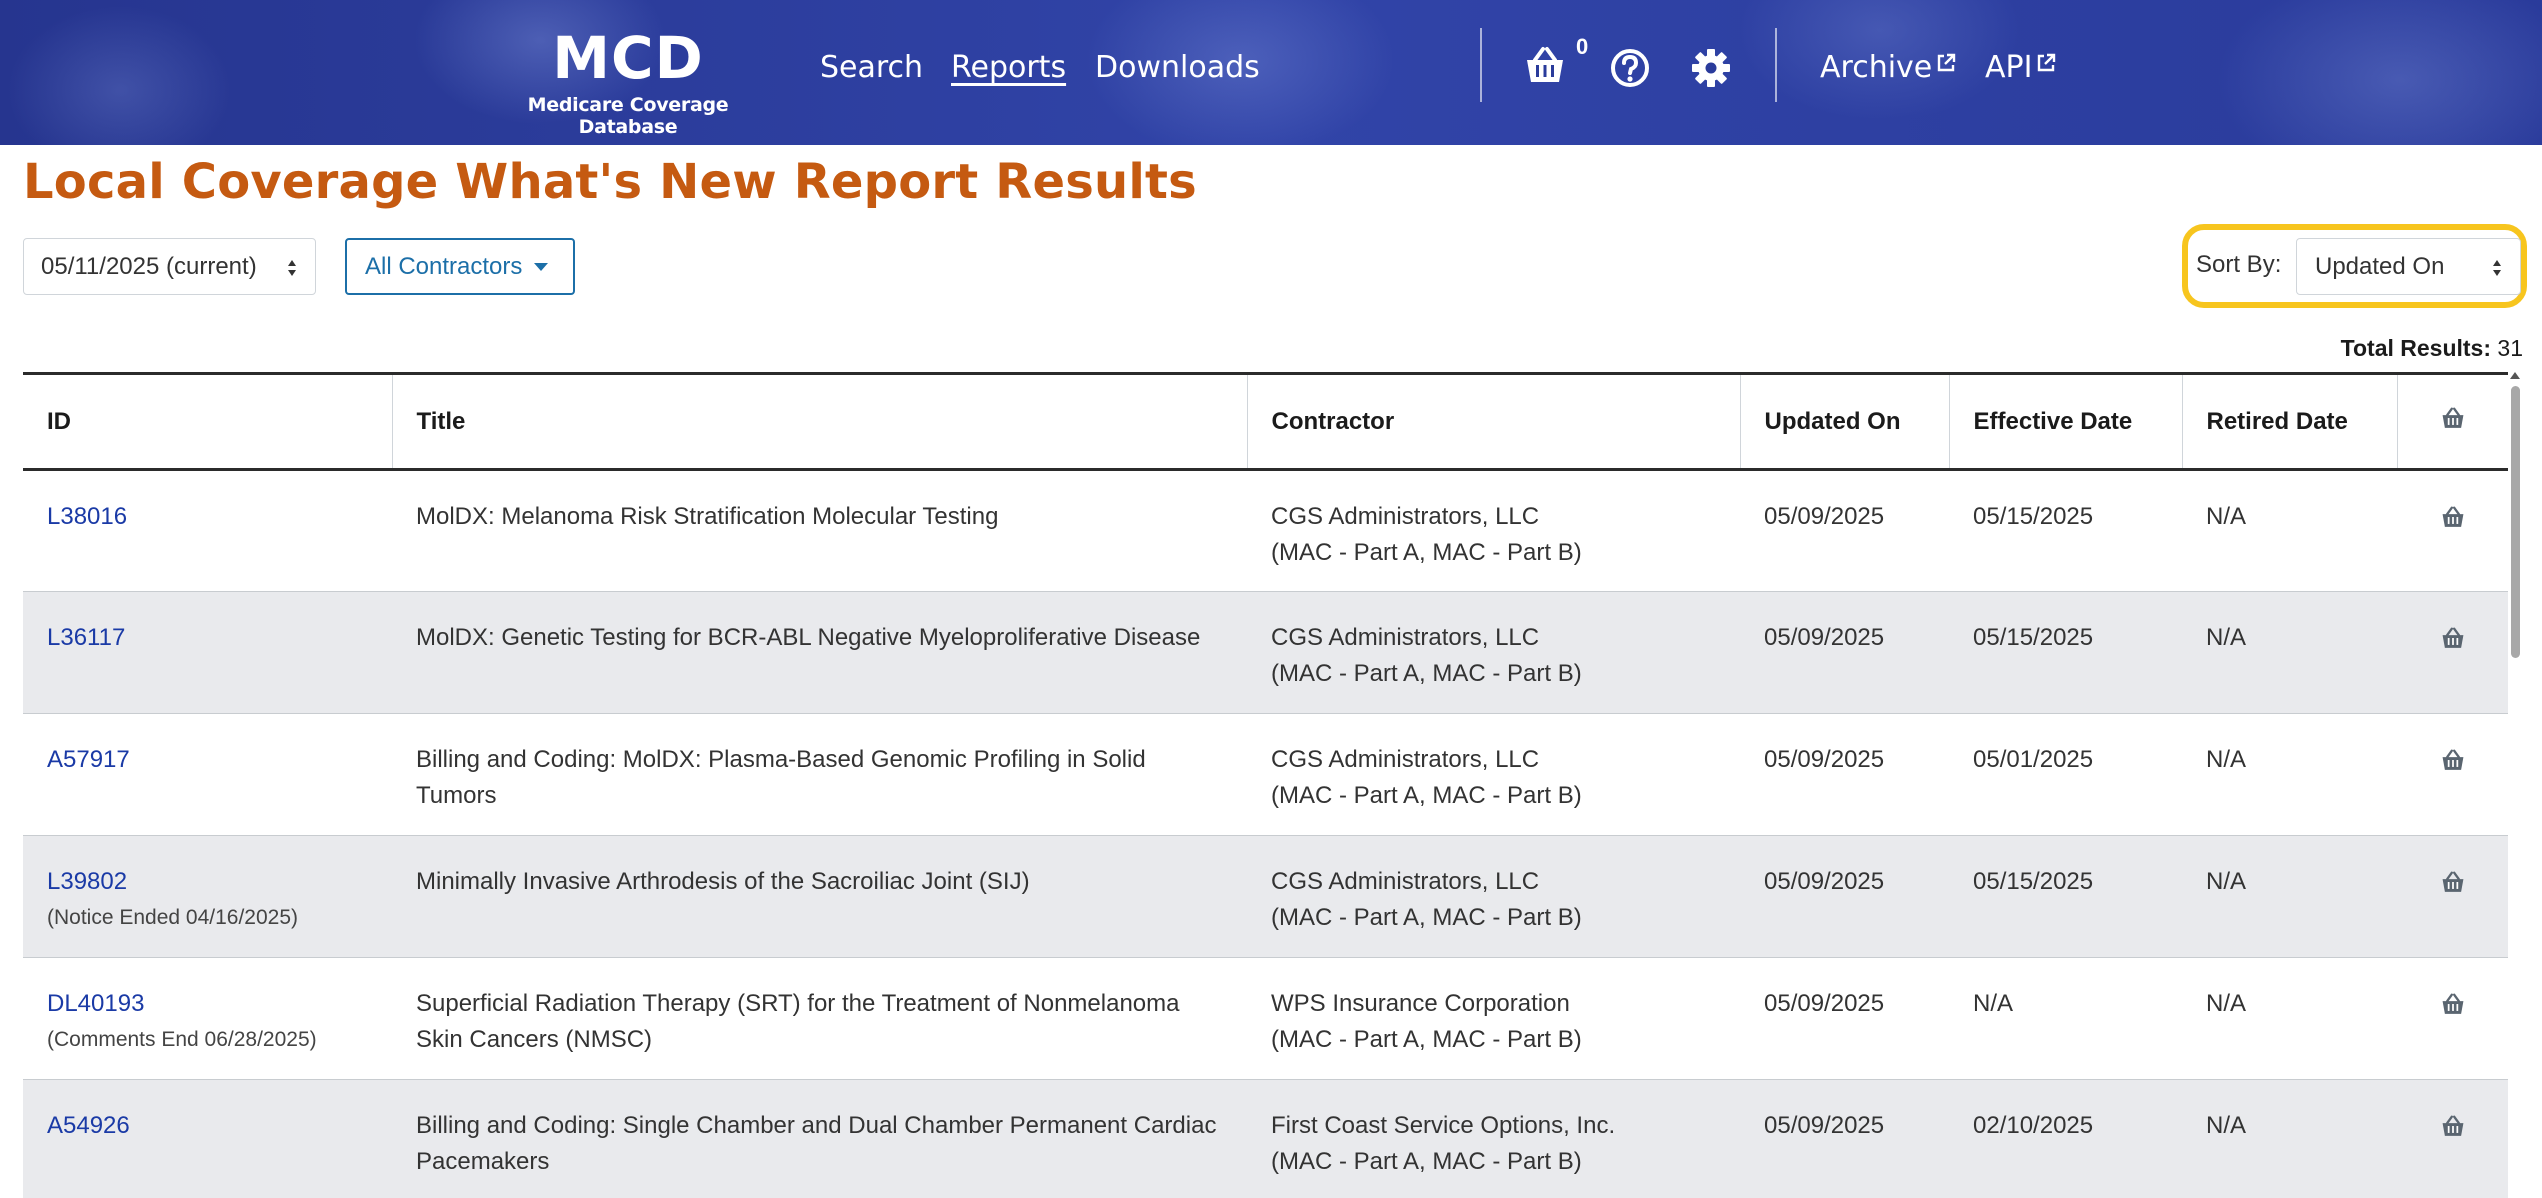  What do you see at coordinates (2066, 421) in the screenshot?
I see `col-header-effective-date: Effective Date` at bounding box center [2066, 421].